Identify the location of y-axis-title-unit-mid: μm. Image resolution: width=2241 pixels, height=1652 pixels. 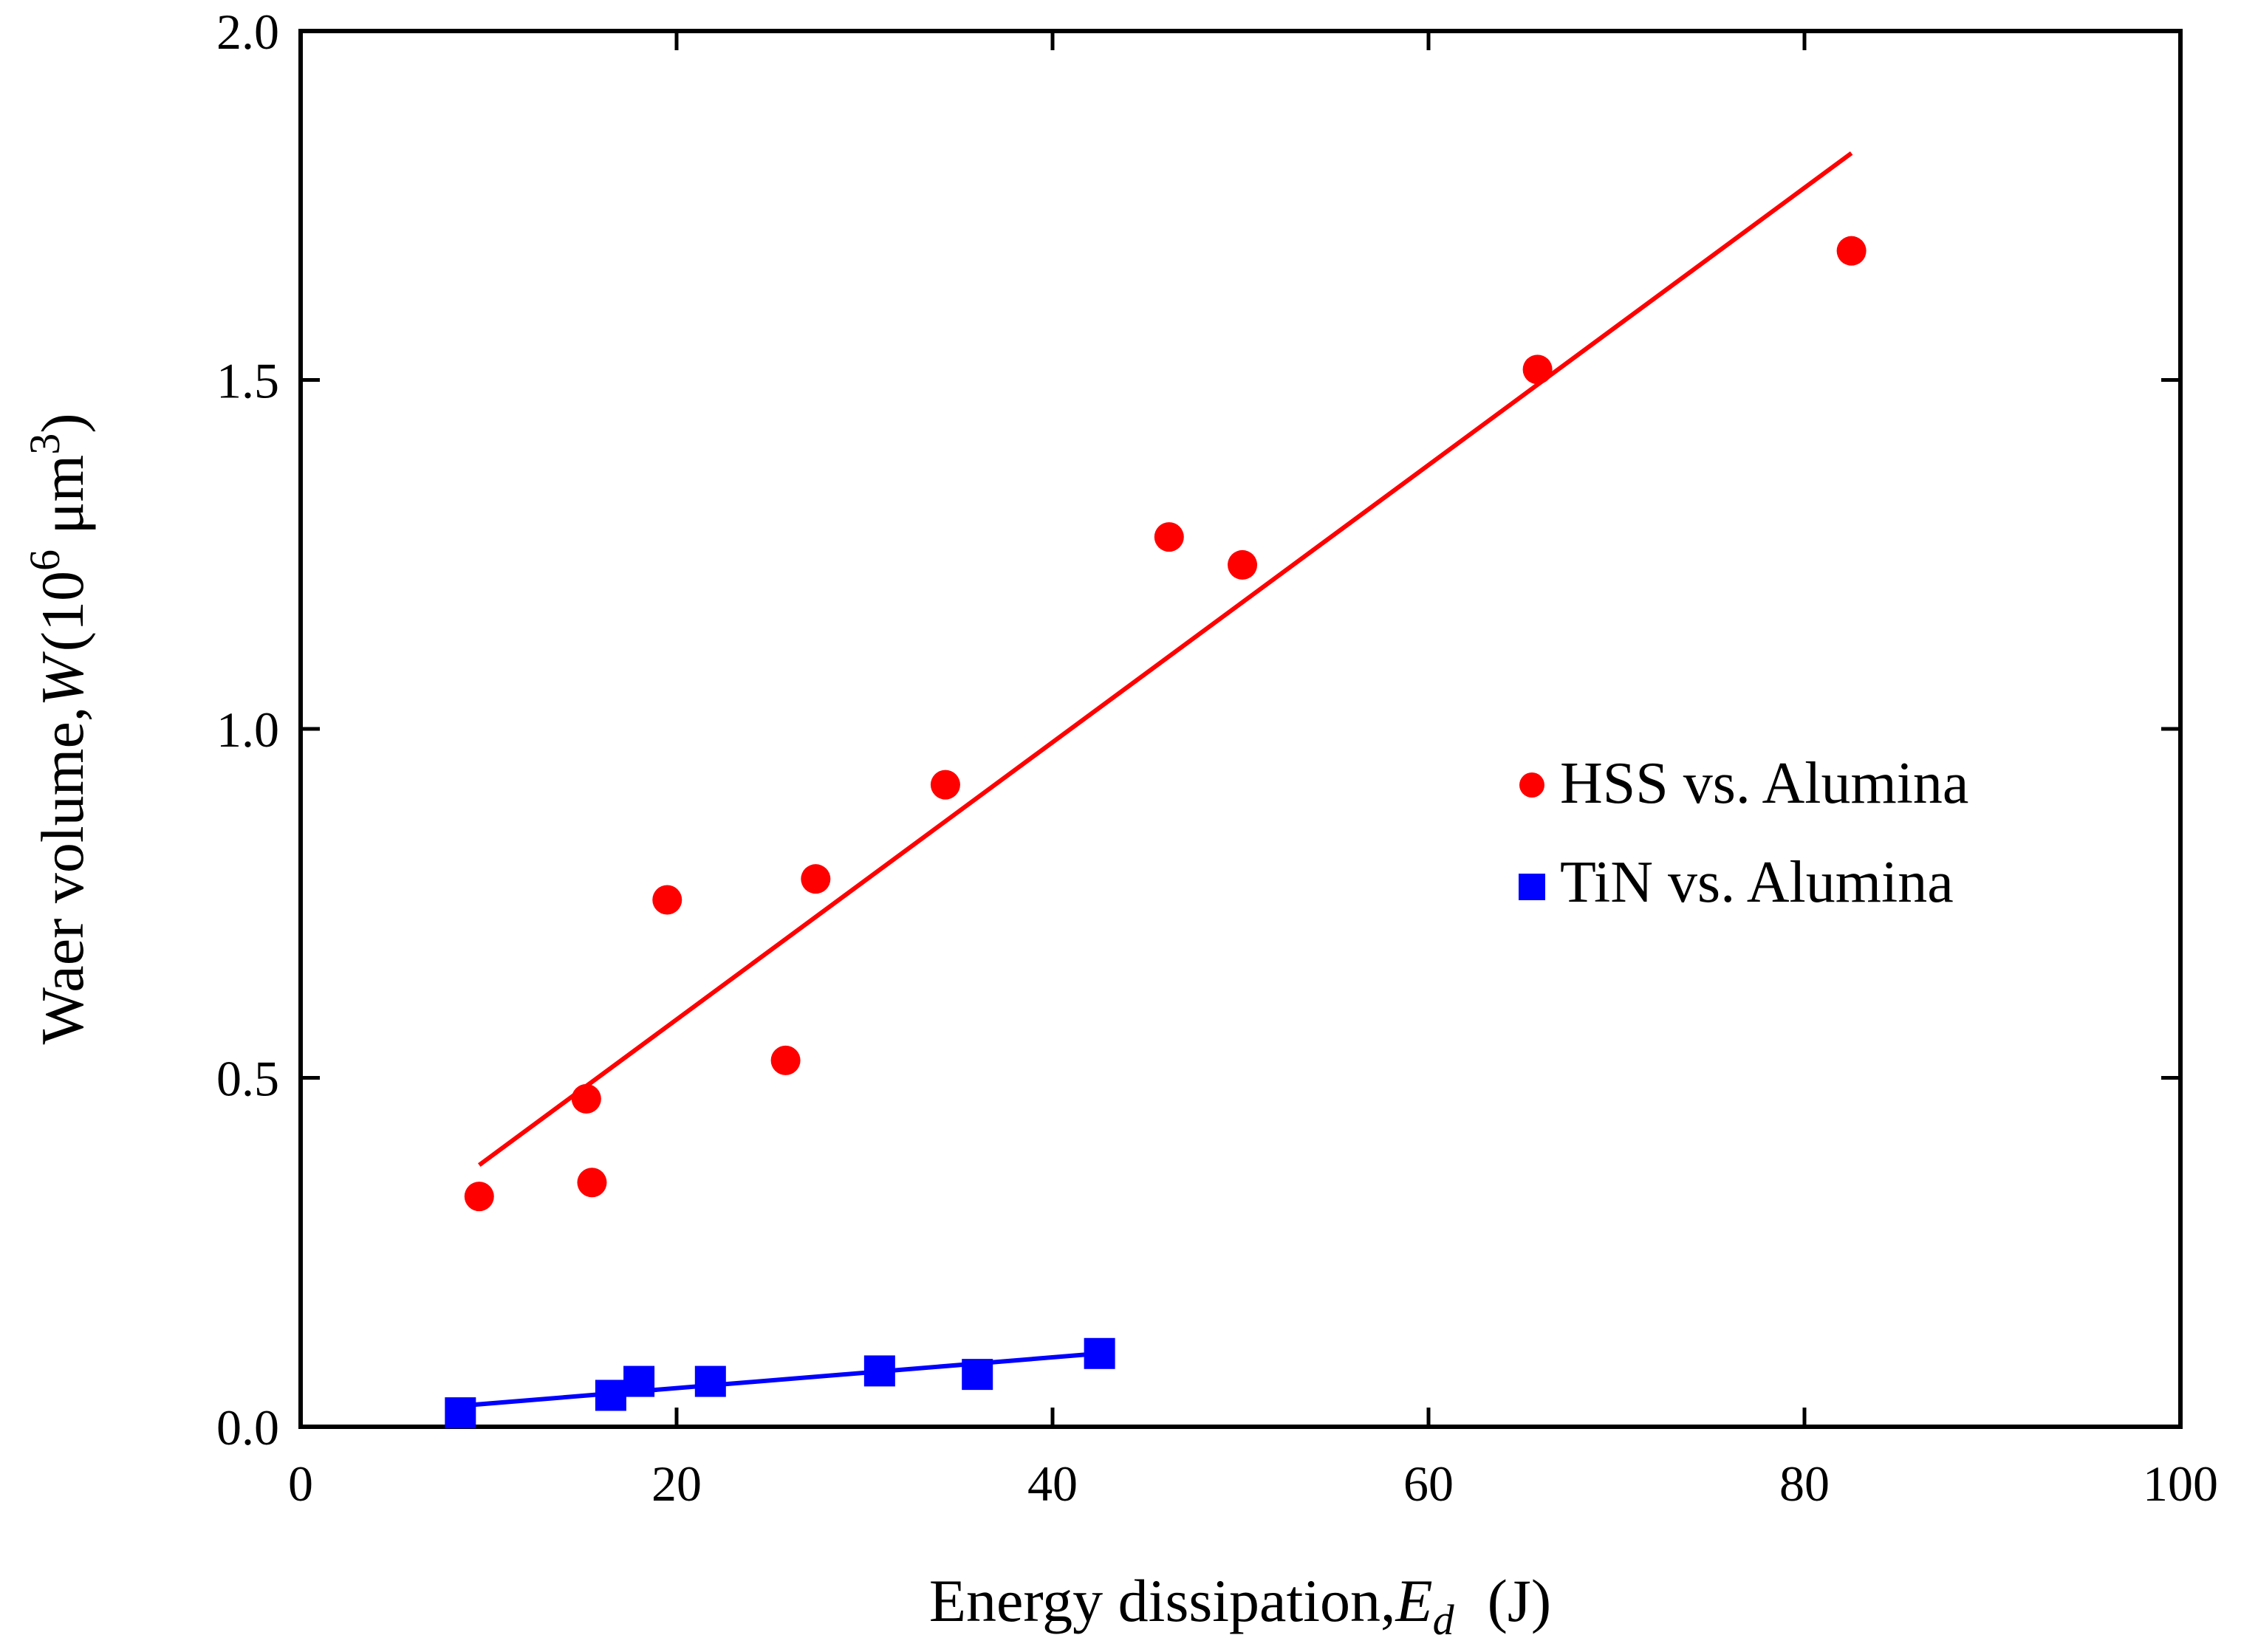
(63, 502).